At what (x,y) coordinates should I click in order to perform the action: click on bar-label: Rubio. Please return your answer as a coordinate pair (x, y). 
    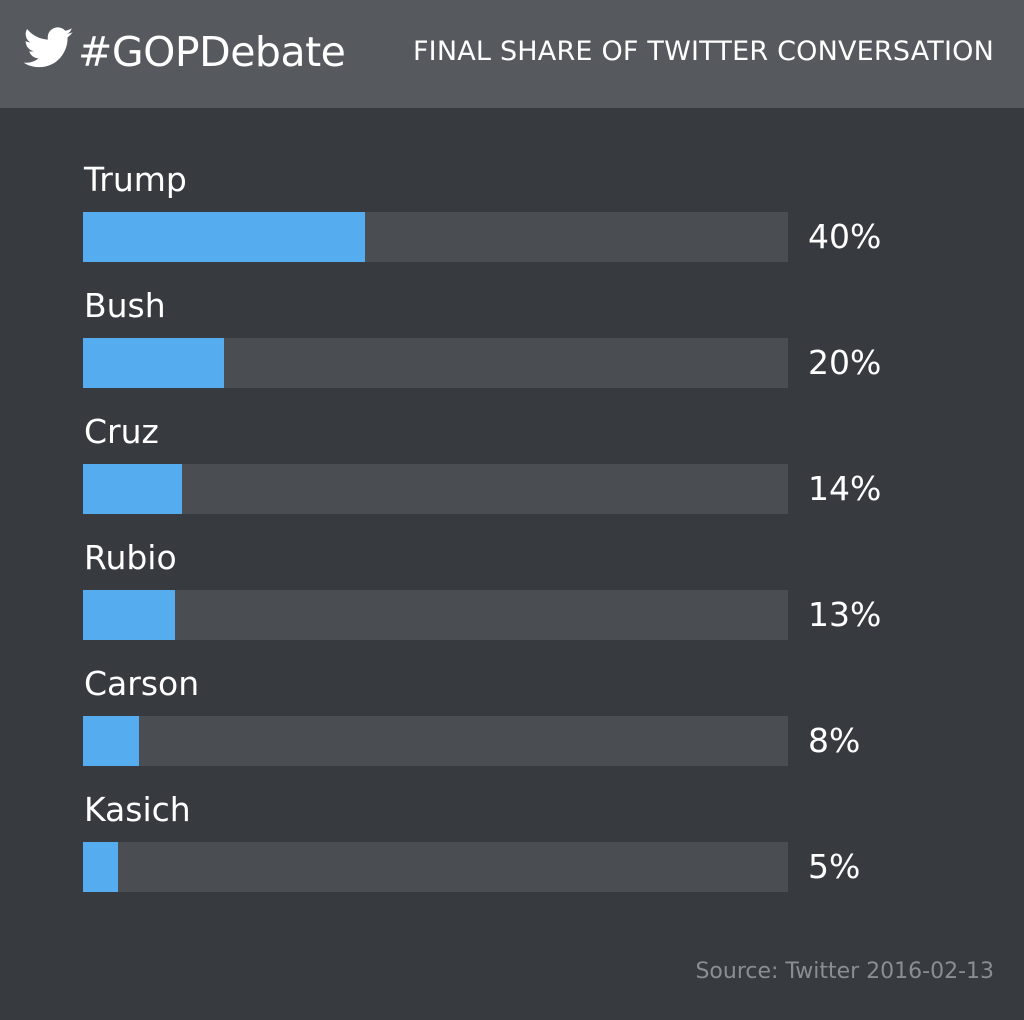
    Looking at the image, I should click on (130, 557).